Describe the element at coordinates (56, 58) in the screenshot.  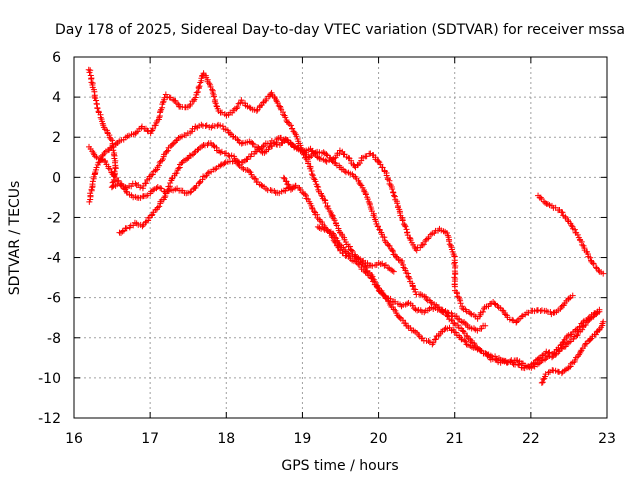
I see `y-tick-label: 6` at that location.